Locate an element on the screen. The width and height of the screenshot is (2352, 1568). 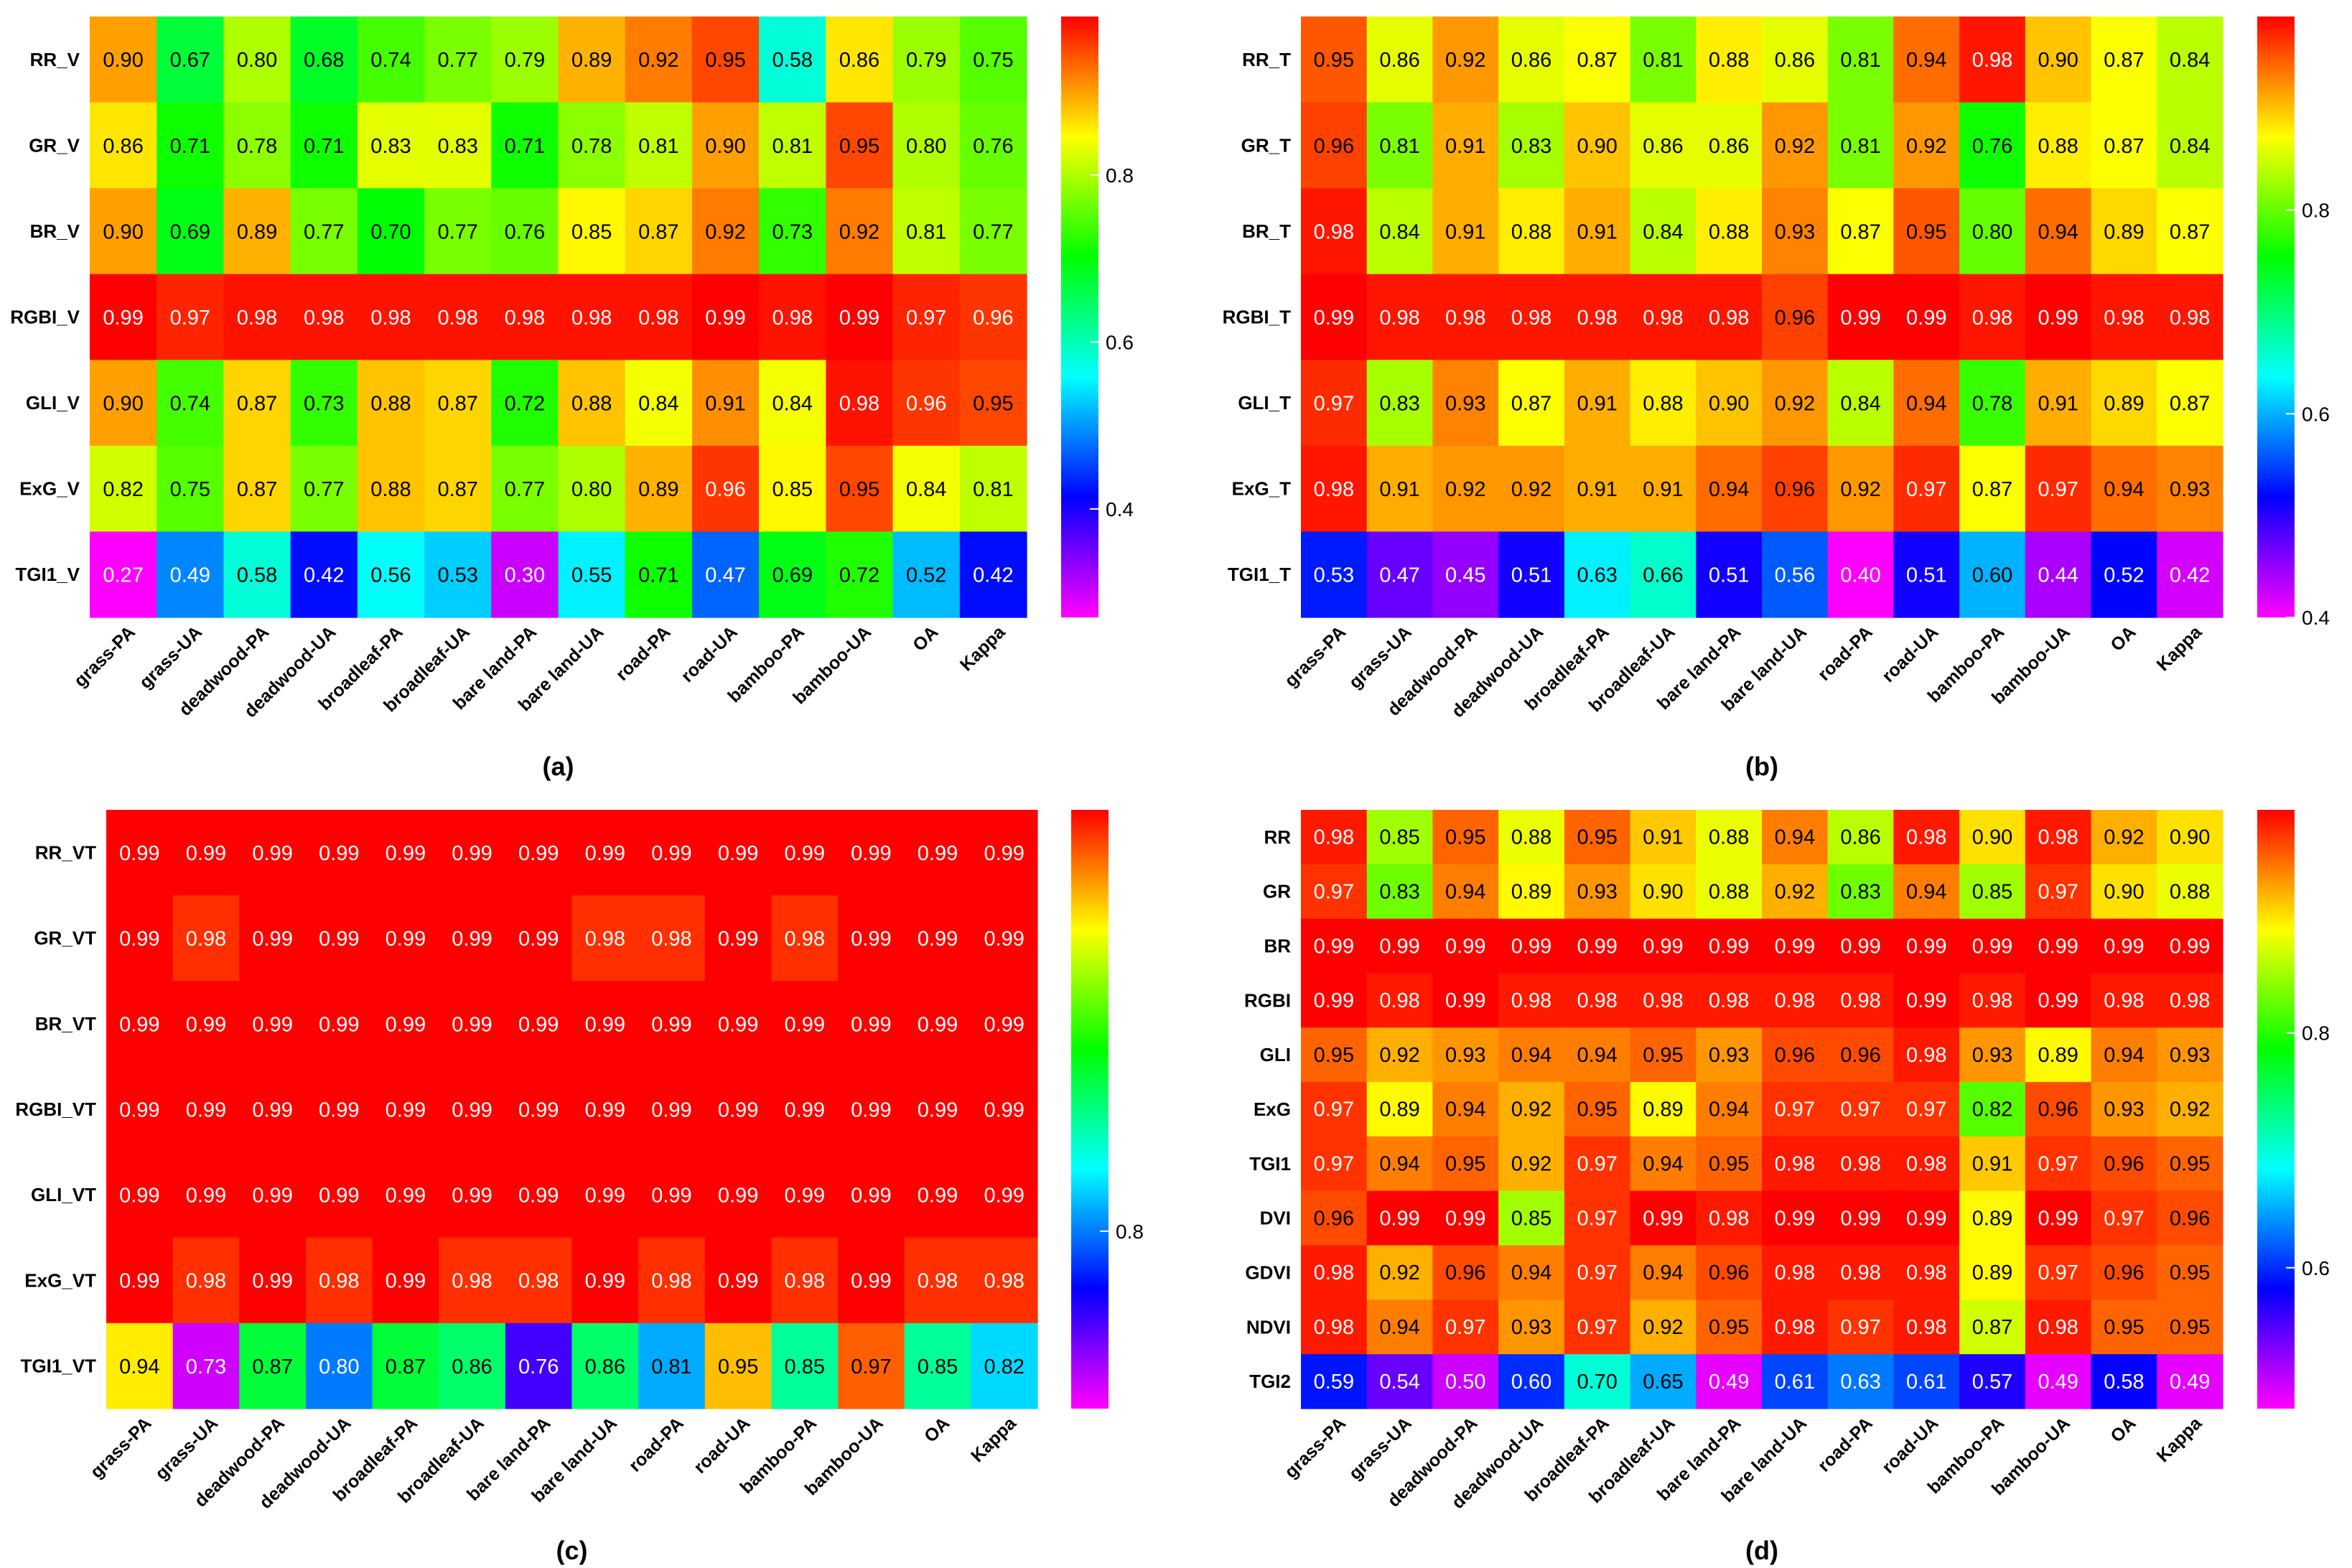
cell-value-label: 0.76 is located at coordinates (1992, 146).